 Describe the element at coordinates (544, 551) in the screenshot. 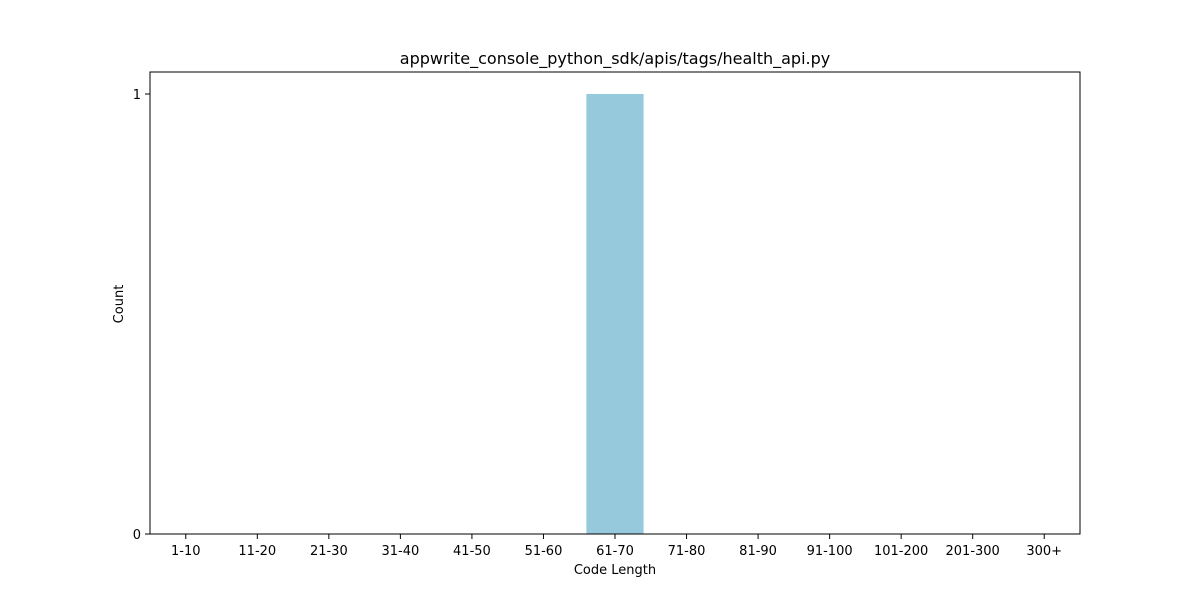

I see `x-tick-label: 51-60` at that location.